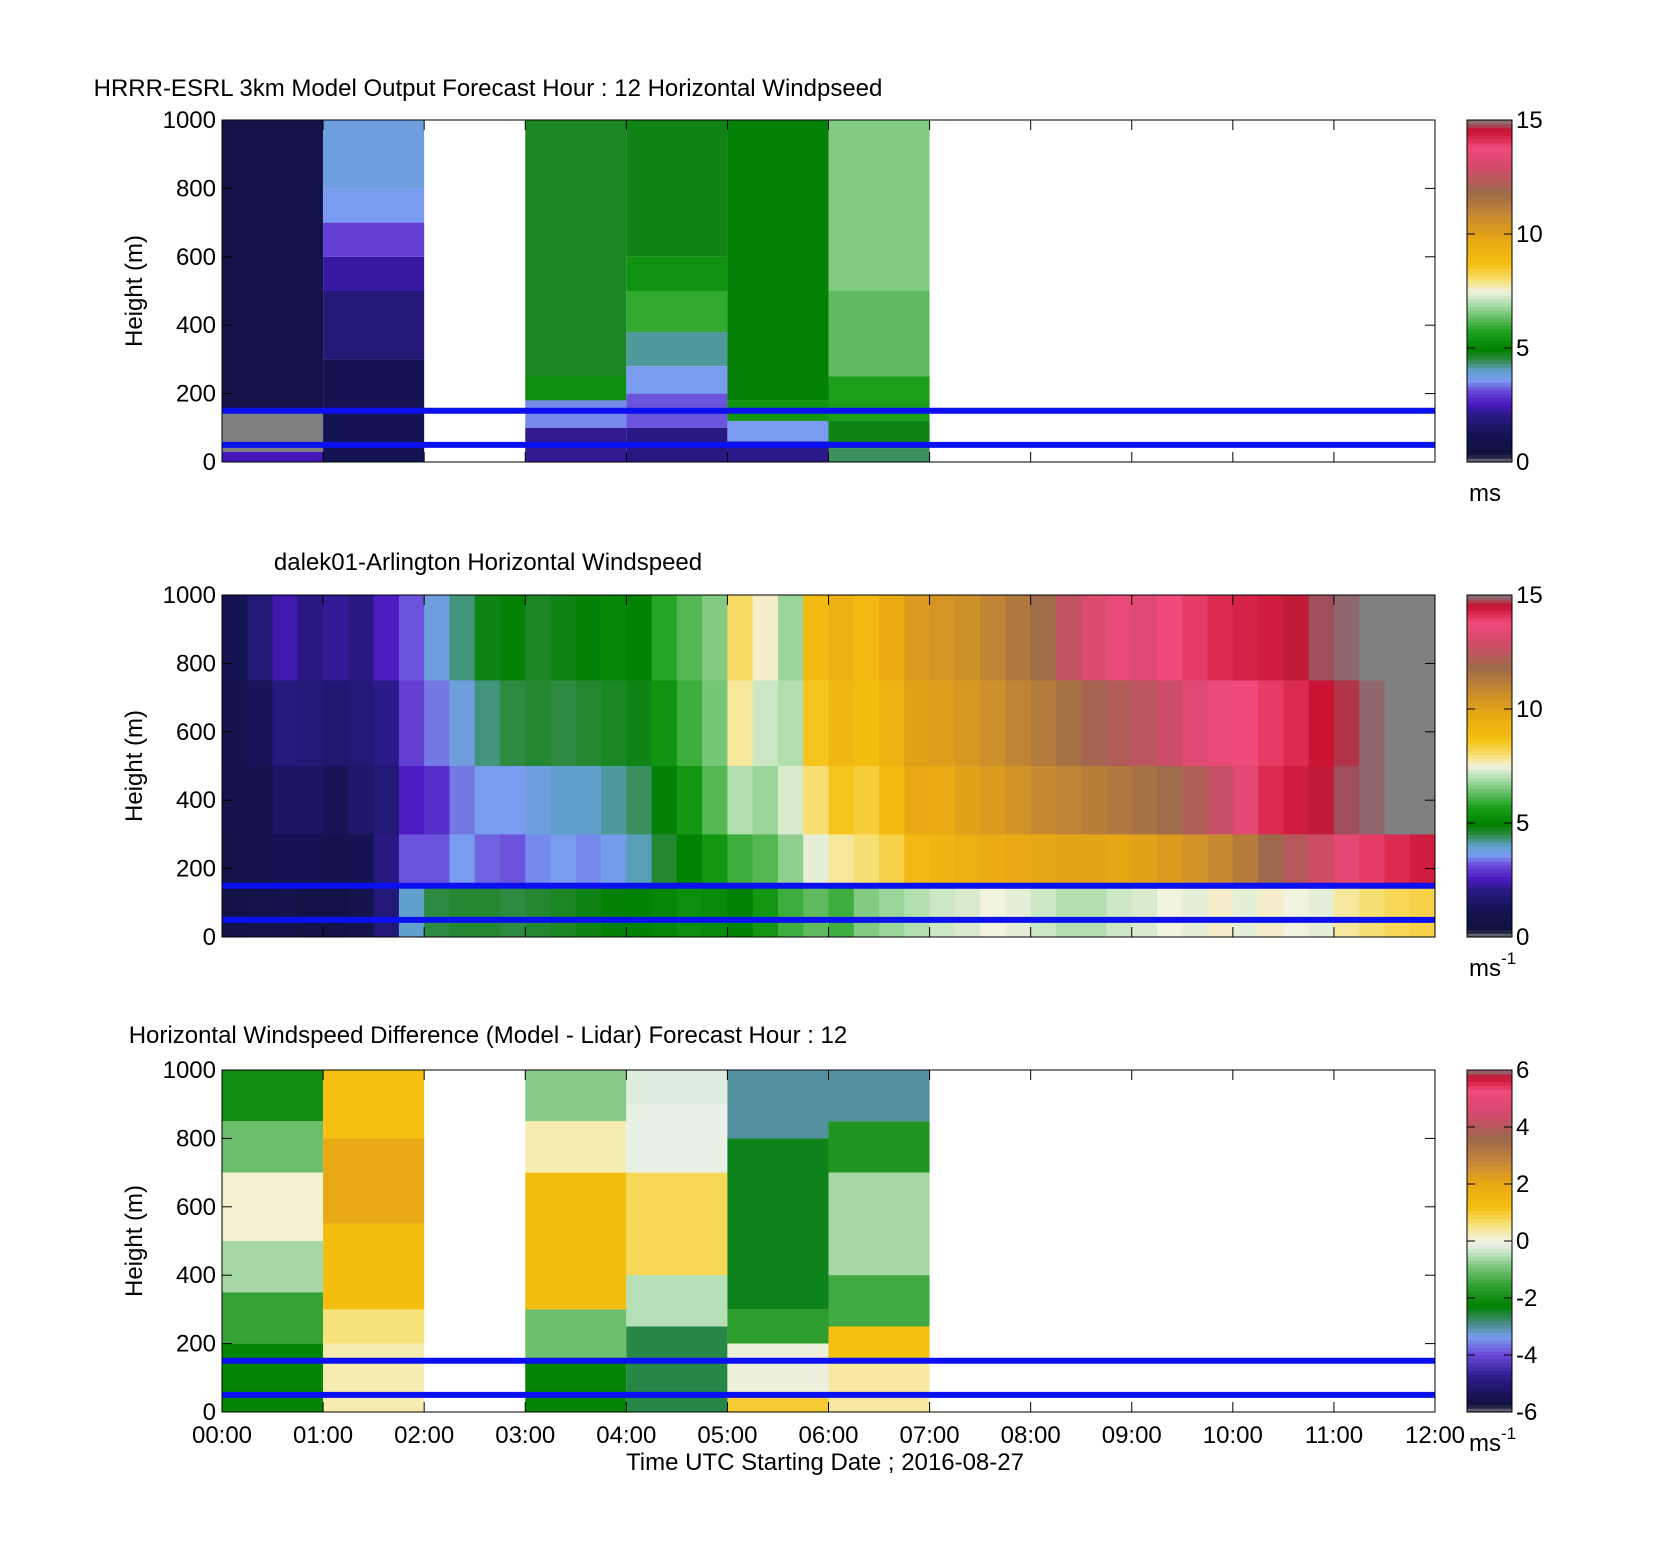 The image size is (1680, 1561). I want to click on reference-lines, so click(828, 902).